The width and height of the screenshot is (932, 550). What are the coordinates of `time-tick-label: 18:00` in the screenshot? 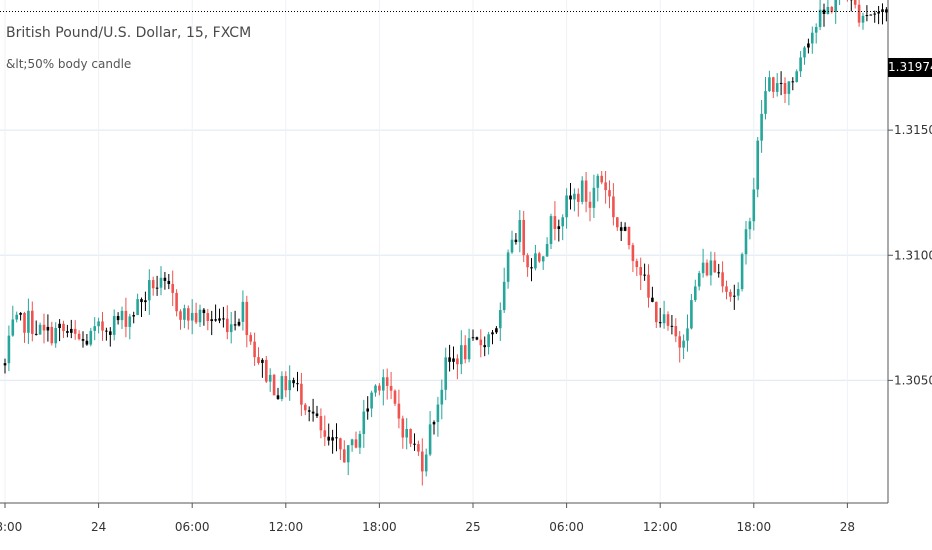 It's located at (379, 527).